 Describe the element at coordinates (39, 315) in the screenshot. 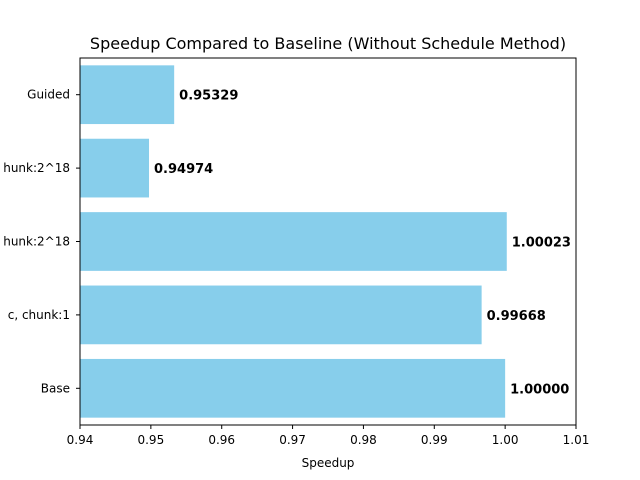

I see `y-tick-label-1: c, chunk:1` at that location.